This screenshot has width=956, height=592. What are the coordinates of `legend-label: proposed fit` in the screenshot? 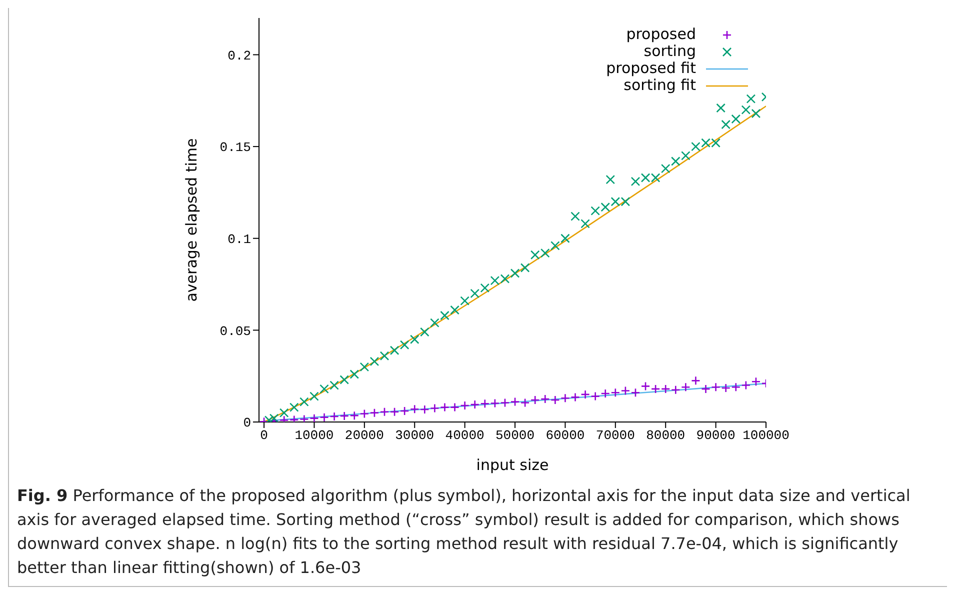 It's located at (651, 68).